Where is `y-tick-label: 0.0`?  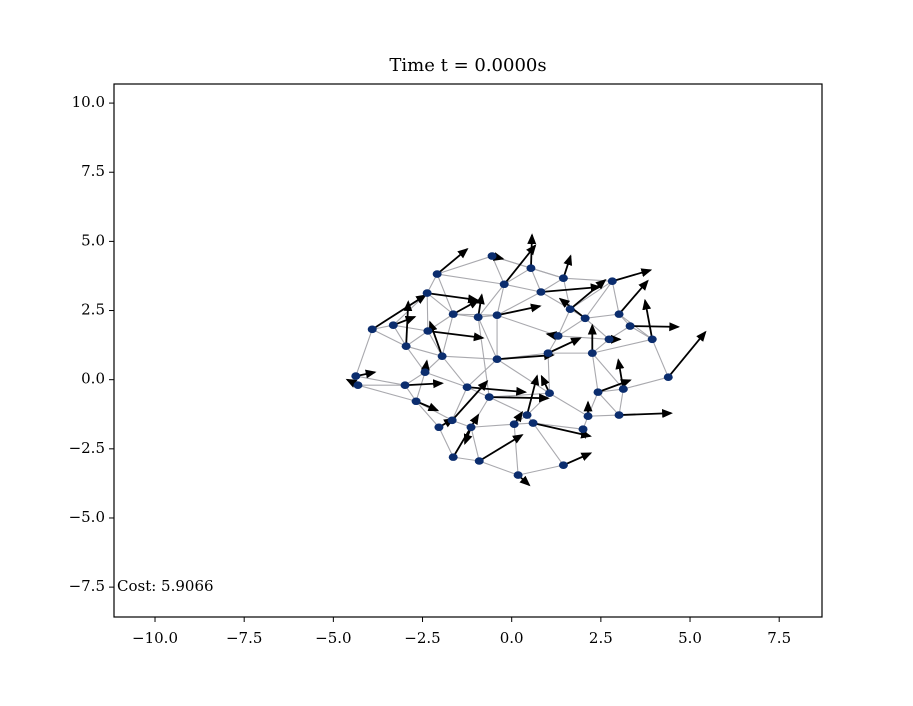
y-tick-label: 0.0 is located at coordinates (93, 379).